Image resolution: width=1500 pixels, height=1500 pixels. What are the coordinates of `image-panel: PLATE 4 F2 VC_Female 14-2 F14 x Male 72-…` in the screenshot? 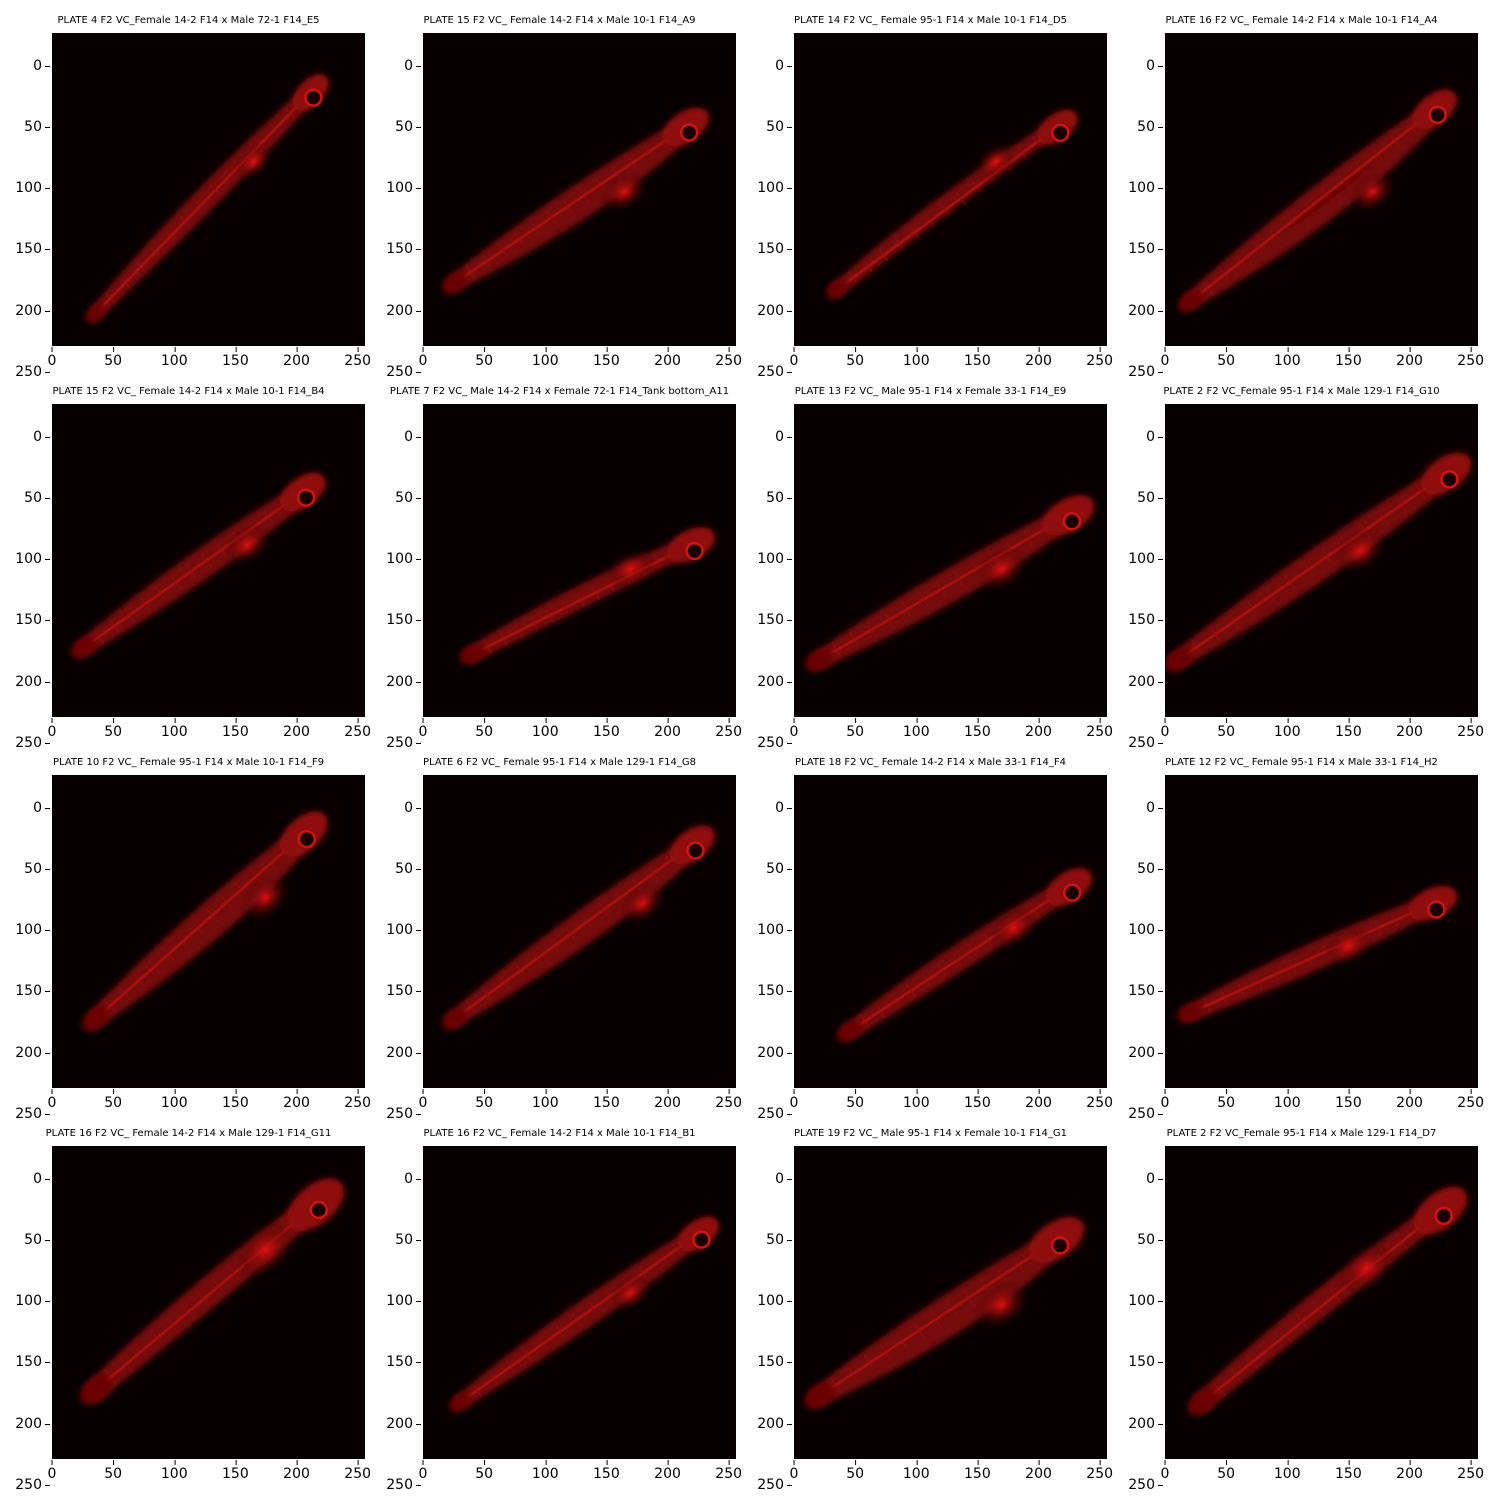 It's located at (185, 199).